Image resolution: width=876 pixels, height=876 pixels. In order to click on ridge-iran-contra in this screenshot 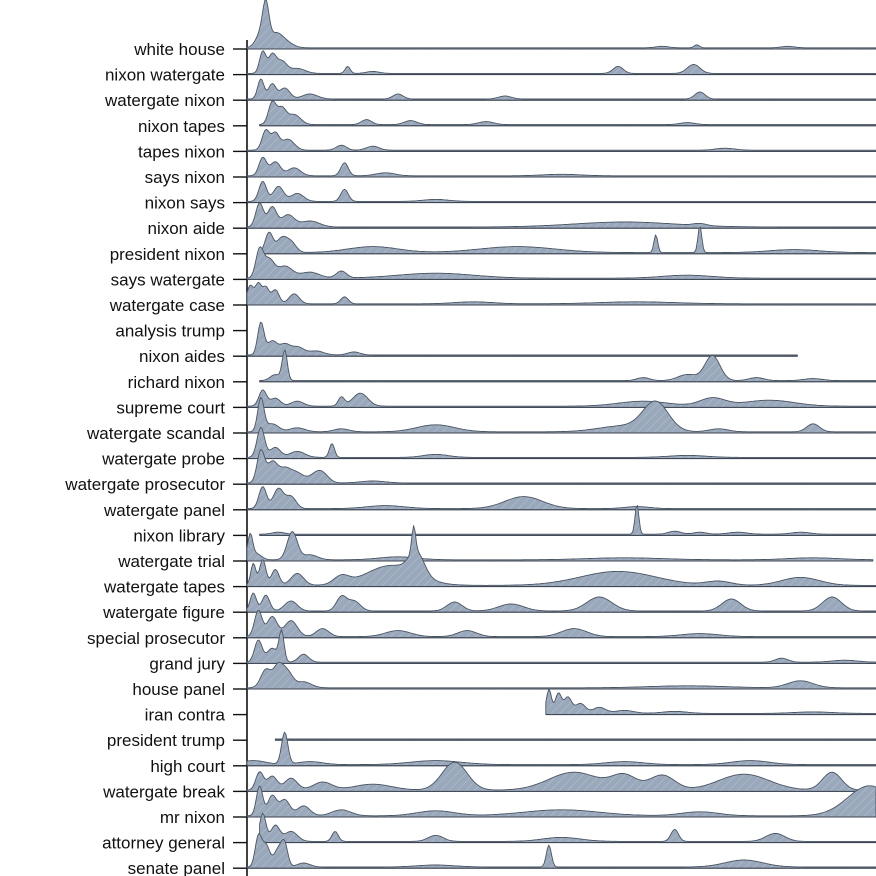, I will do `click(710, 702)`.